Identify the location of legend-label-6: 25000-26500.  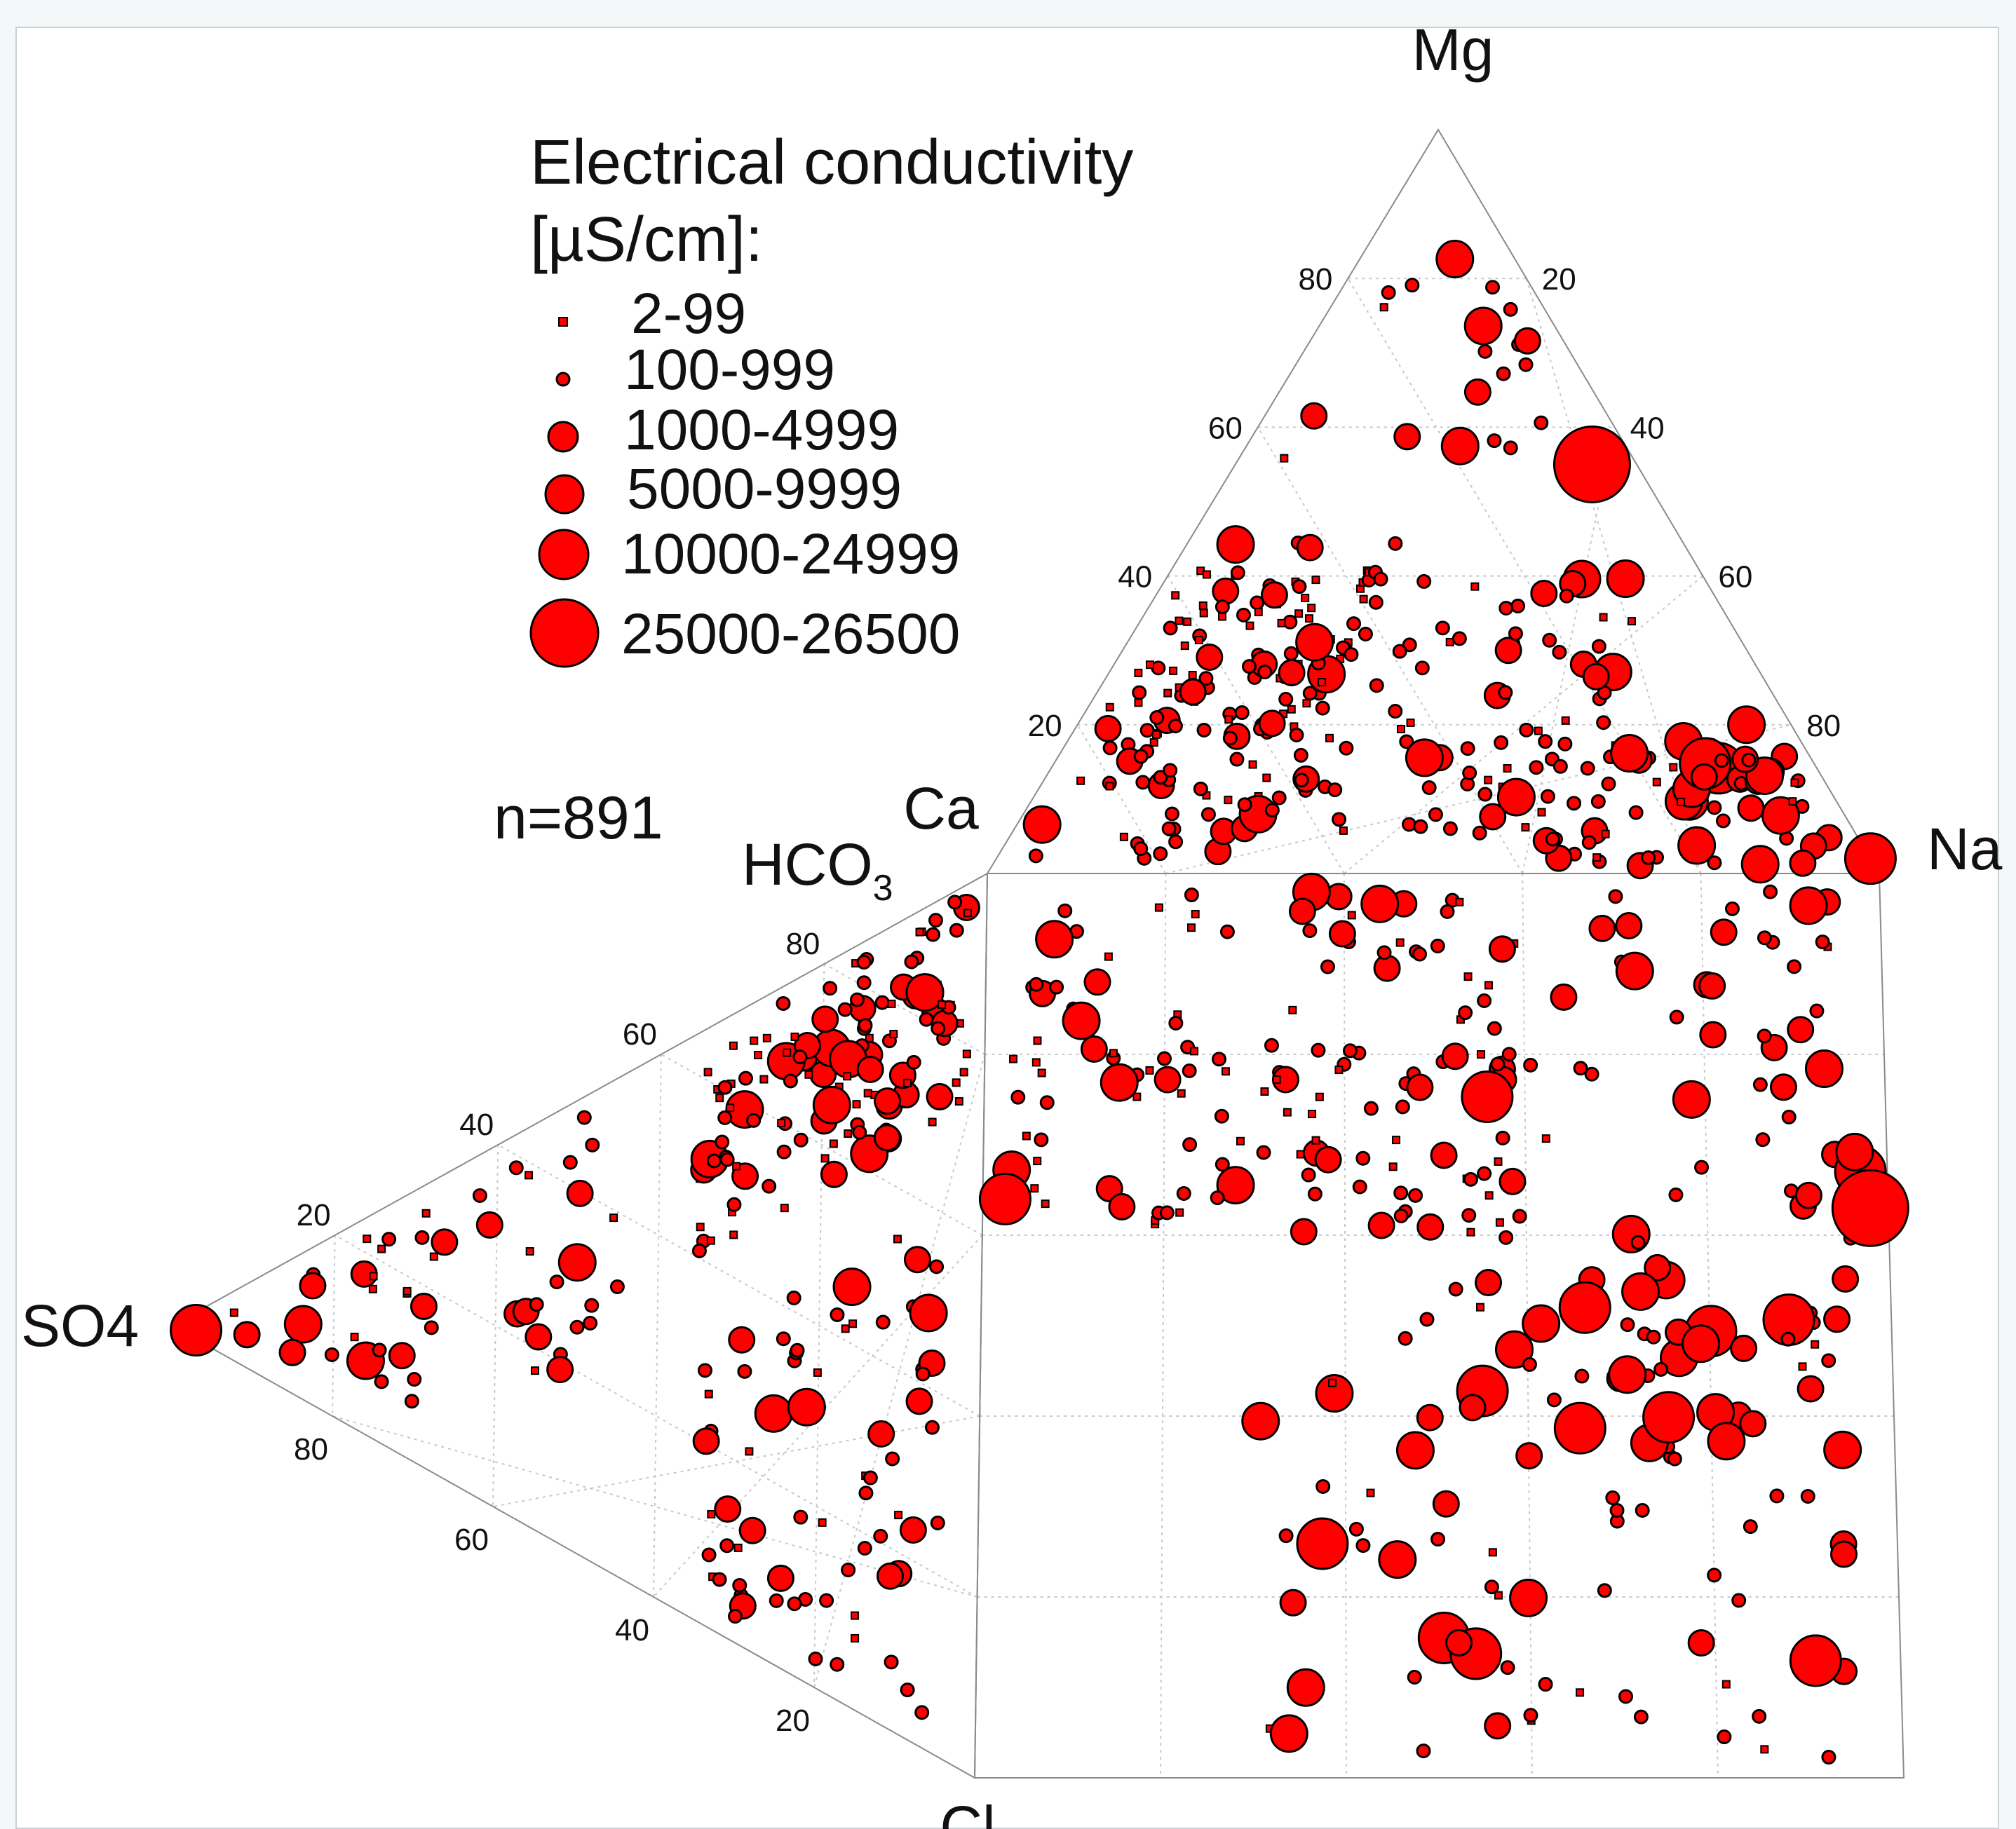
(790, 634).